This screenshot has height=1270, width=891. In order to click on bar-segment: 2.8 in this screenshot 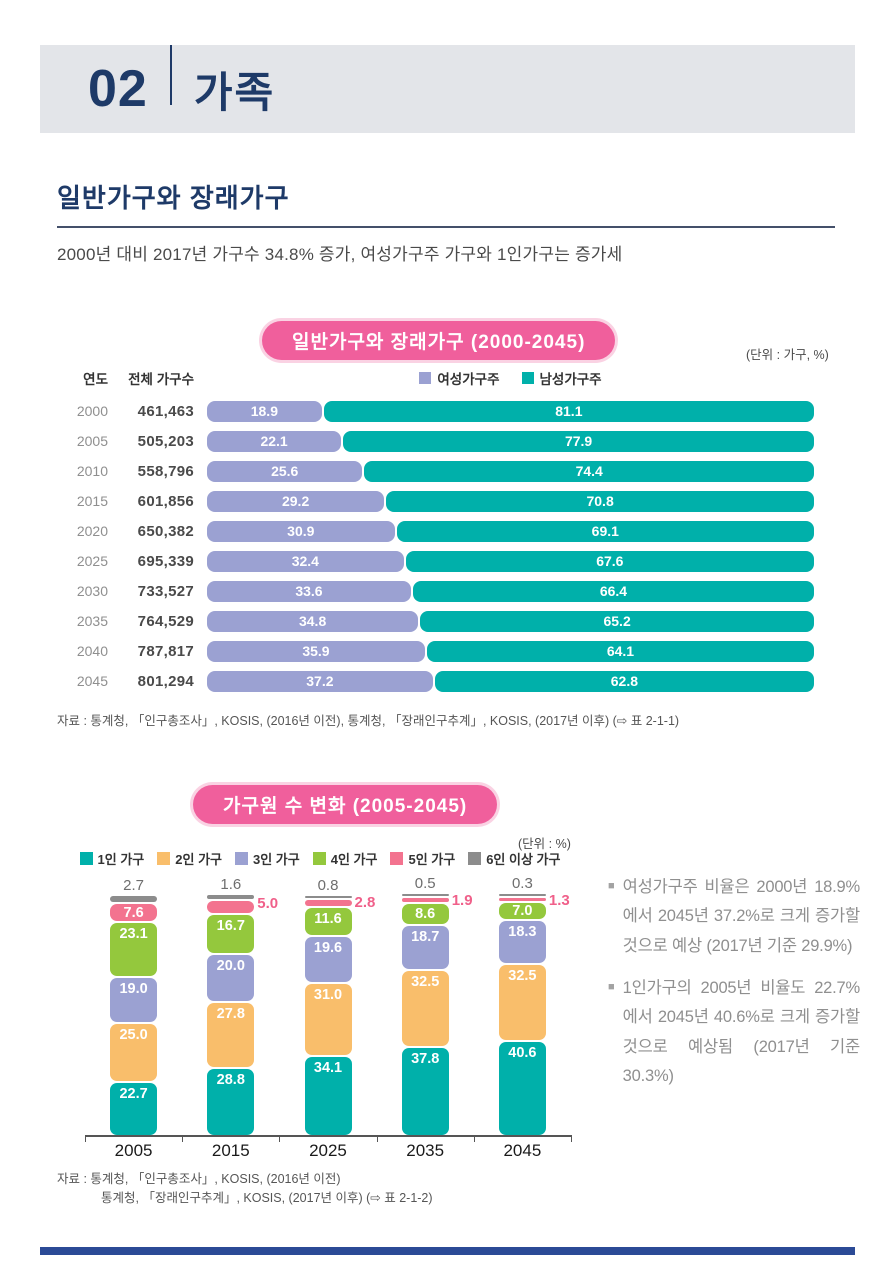, I will do `click(339, 902)`.